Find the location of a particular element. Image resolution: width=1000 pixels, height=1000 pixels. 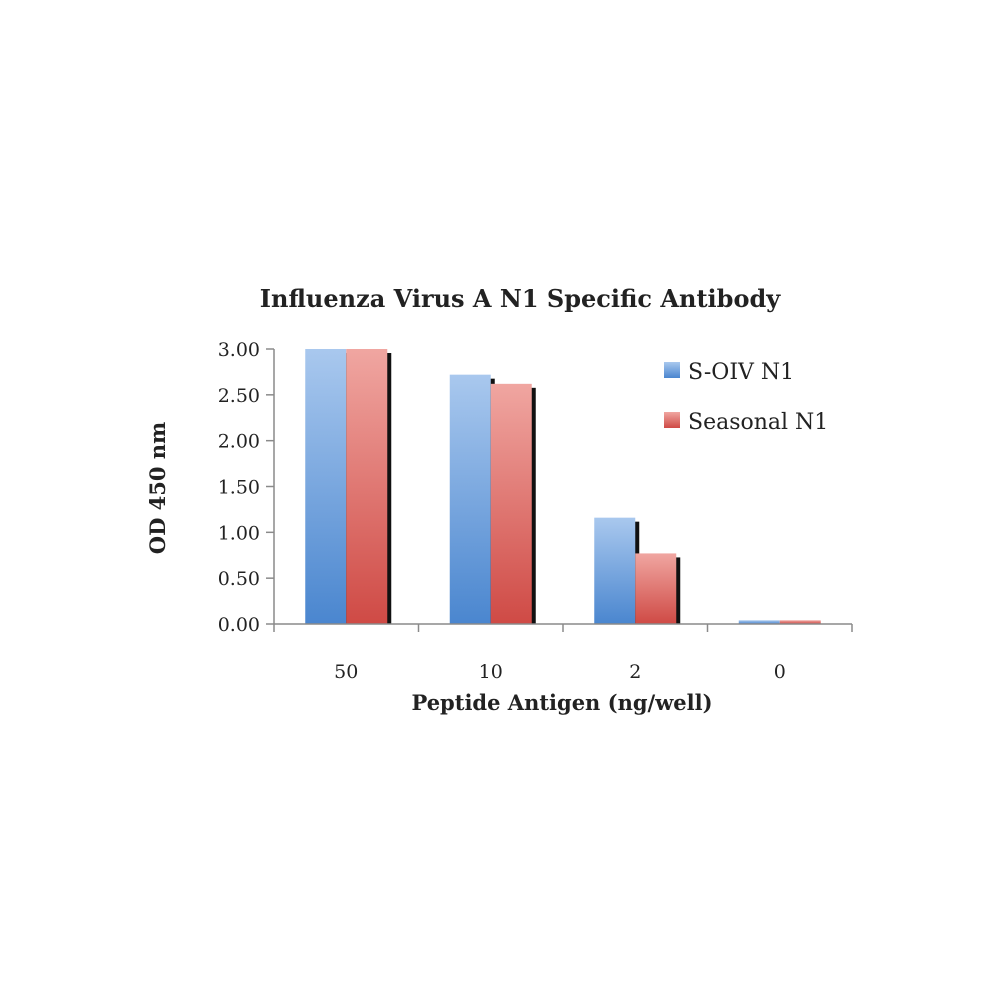

y-tick-label: 0.00 is located at coordinates (239, 625).